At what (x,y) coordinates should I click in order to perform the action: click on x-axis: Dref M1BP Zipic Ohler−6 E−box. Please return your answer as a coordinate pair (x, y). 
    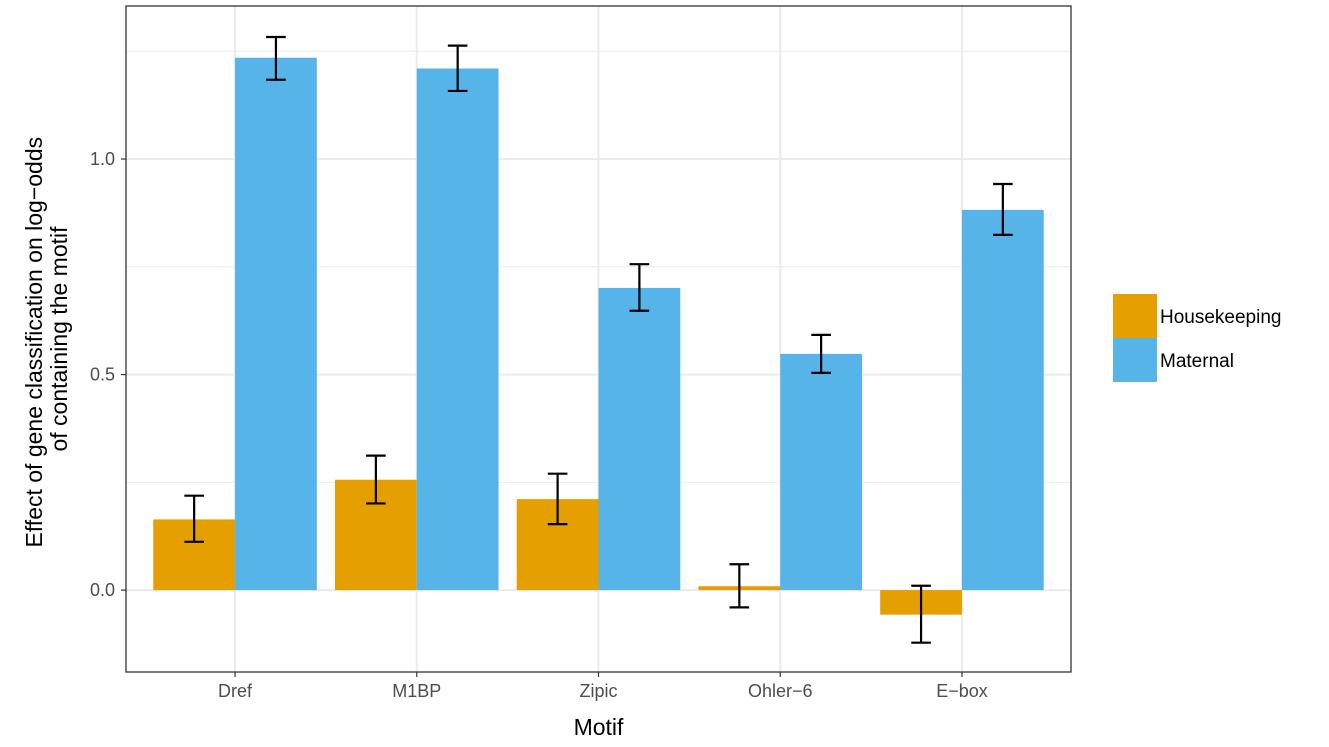
    Looking at the image, I should click on (603, 686).